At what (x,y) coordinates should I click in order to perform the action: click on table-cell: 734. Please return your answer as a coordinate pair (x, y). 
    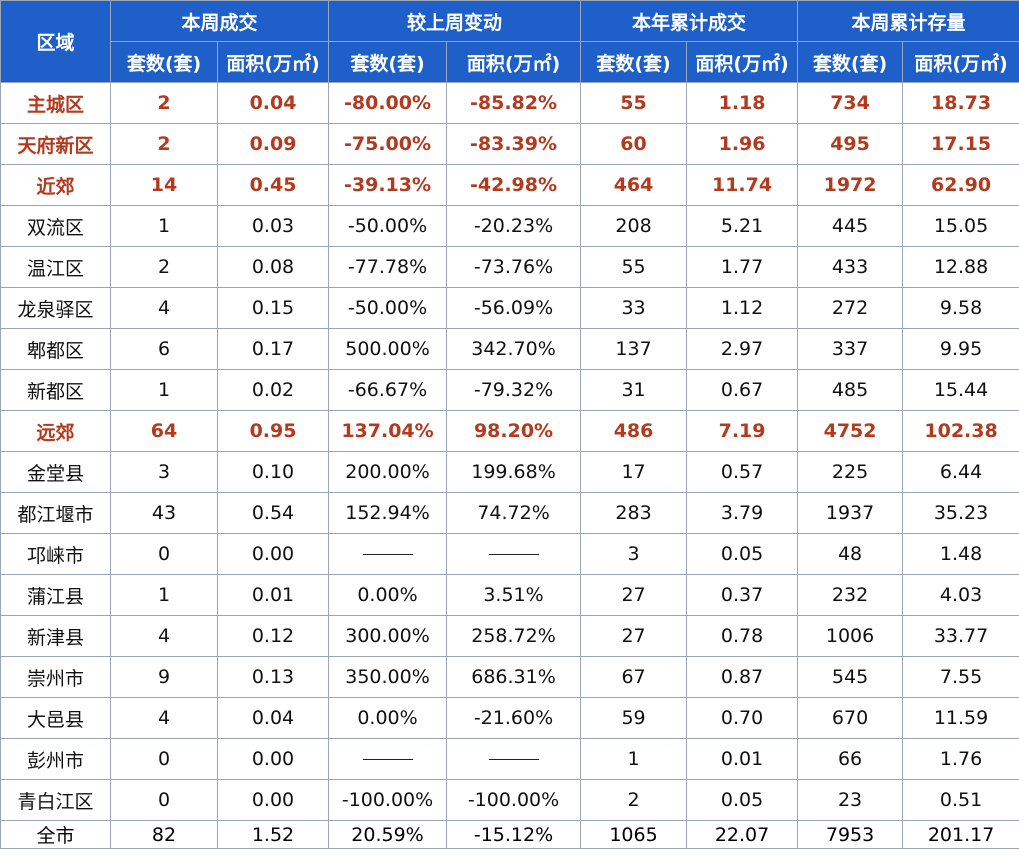
    Looking at the image, I should click on (850, 103).